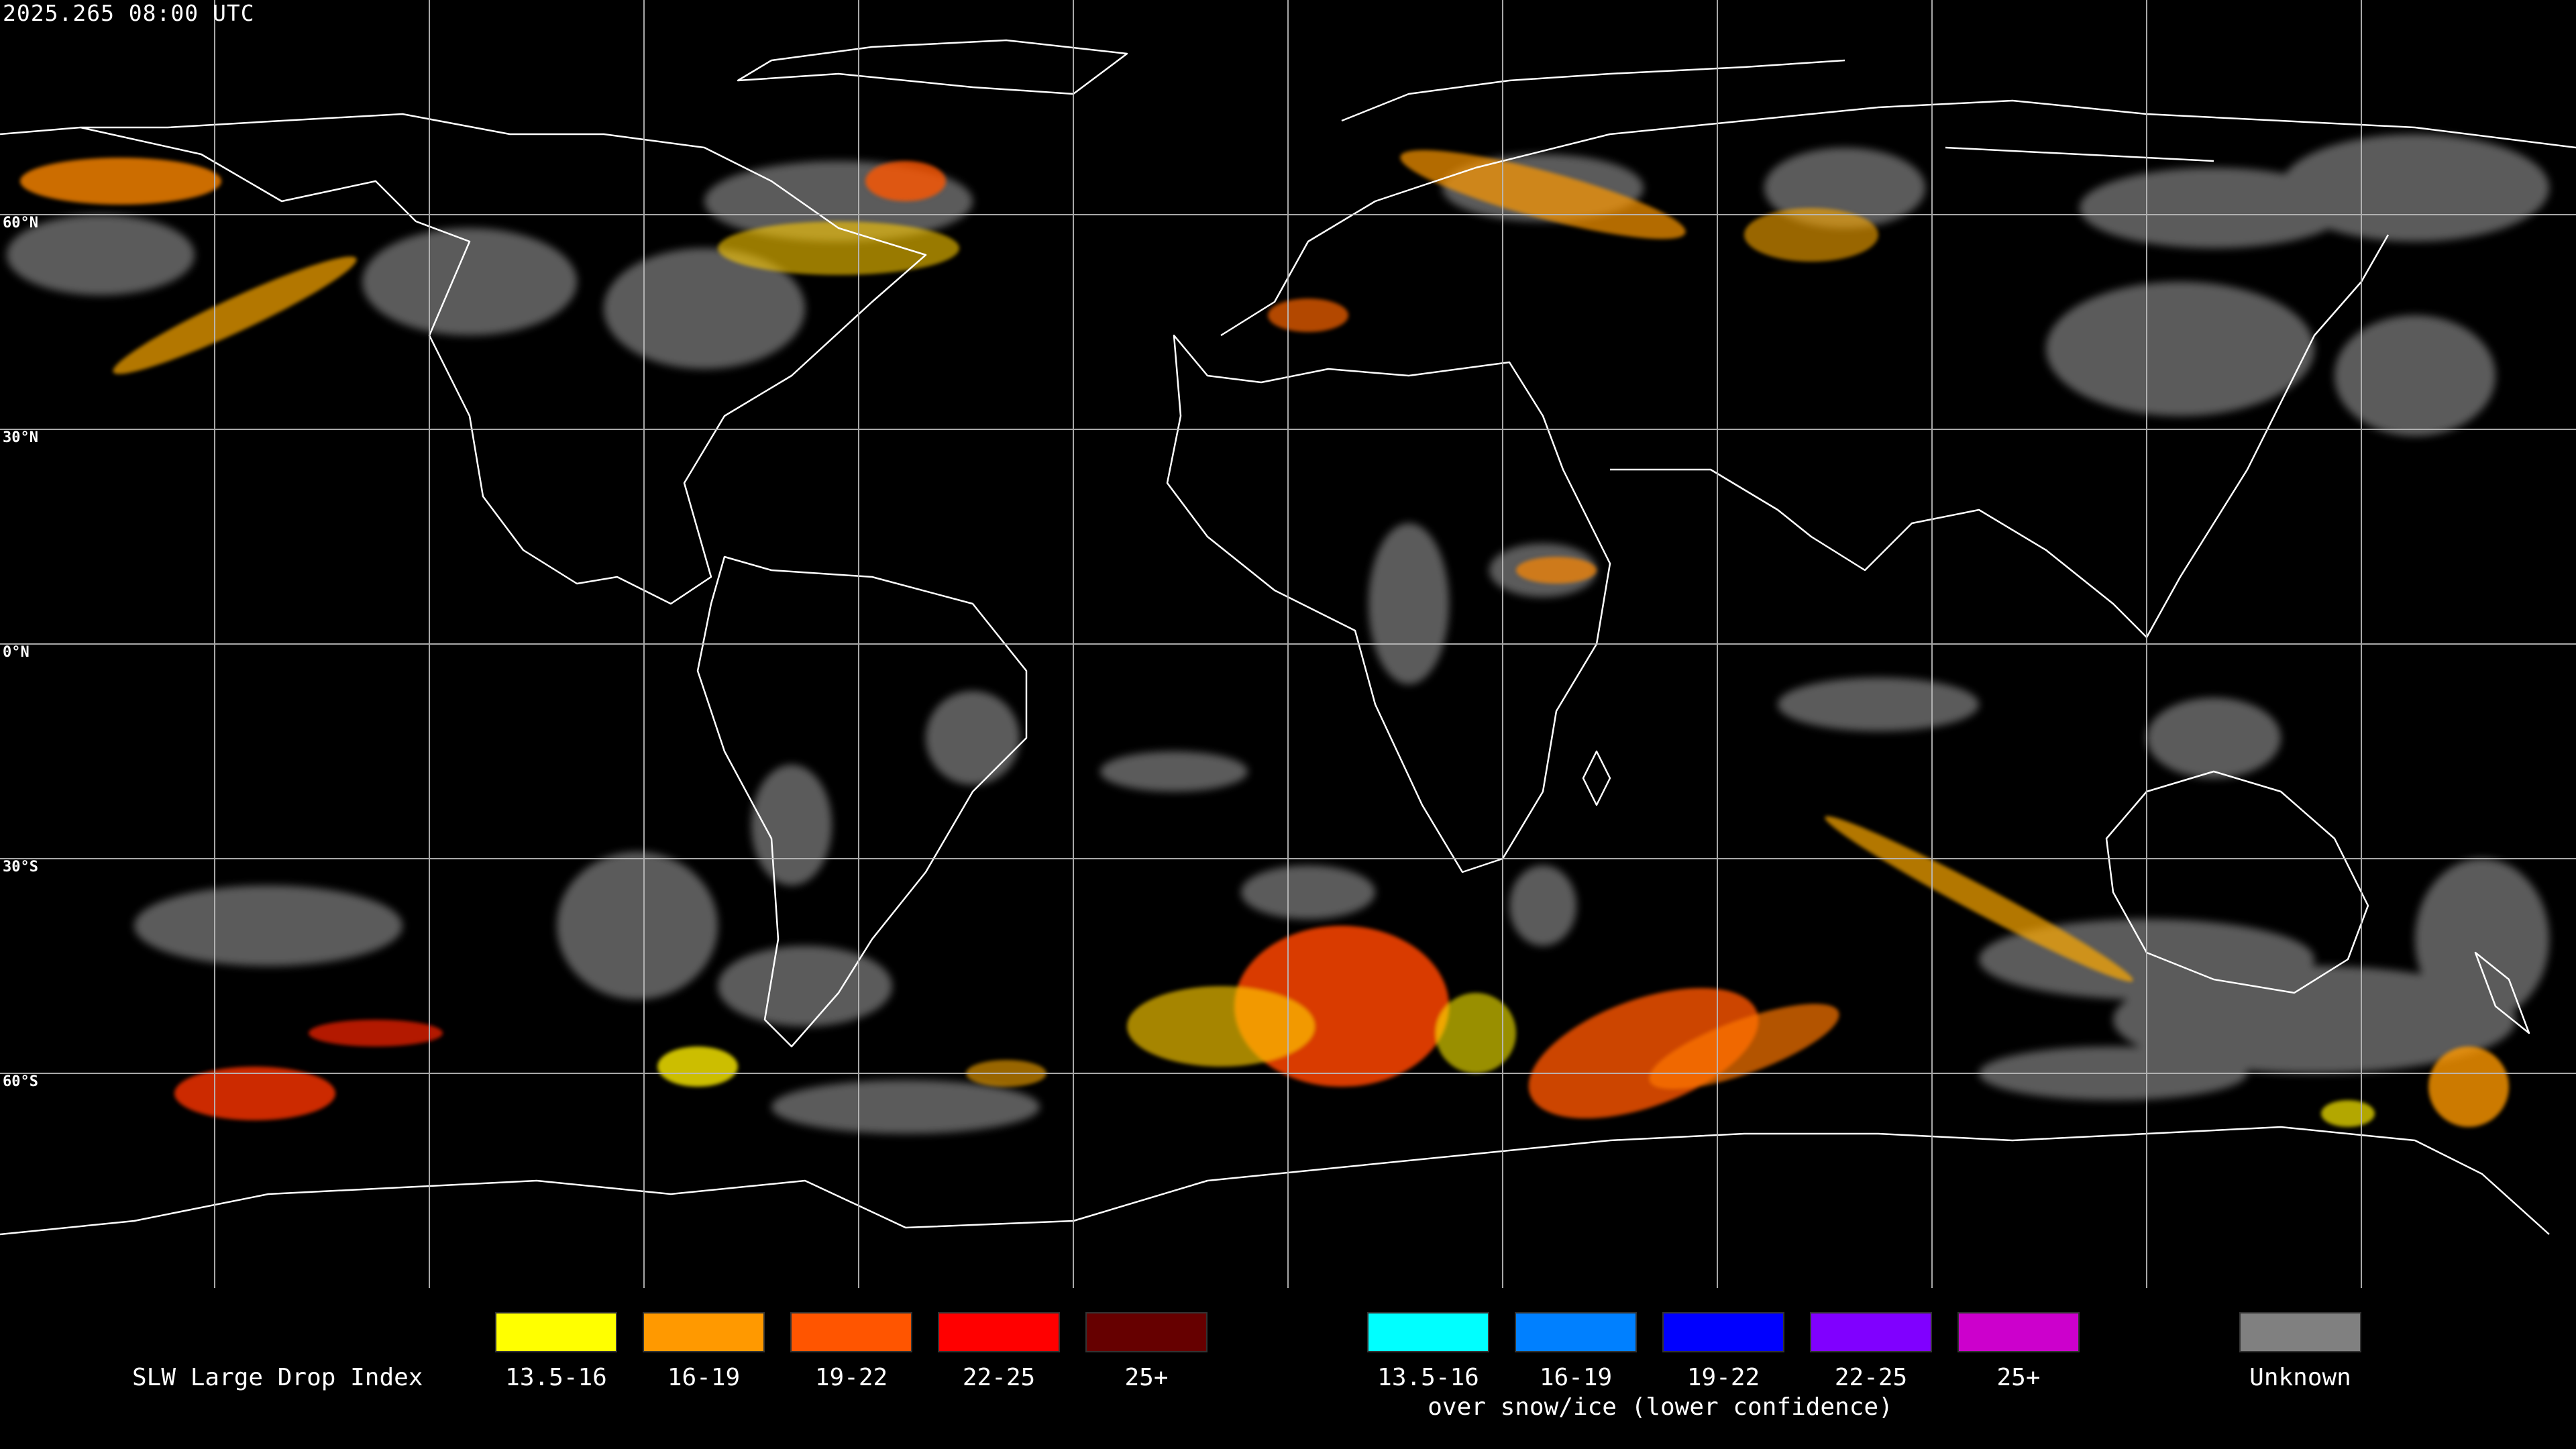 This screenshot has width=2576, height=1449. What do you see at coordinates (129, 13) in the screenshot?
I see `timestamp-label: 2025.265 08:00 UTC` at bounding box center [129, 13].